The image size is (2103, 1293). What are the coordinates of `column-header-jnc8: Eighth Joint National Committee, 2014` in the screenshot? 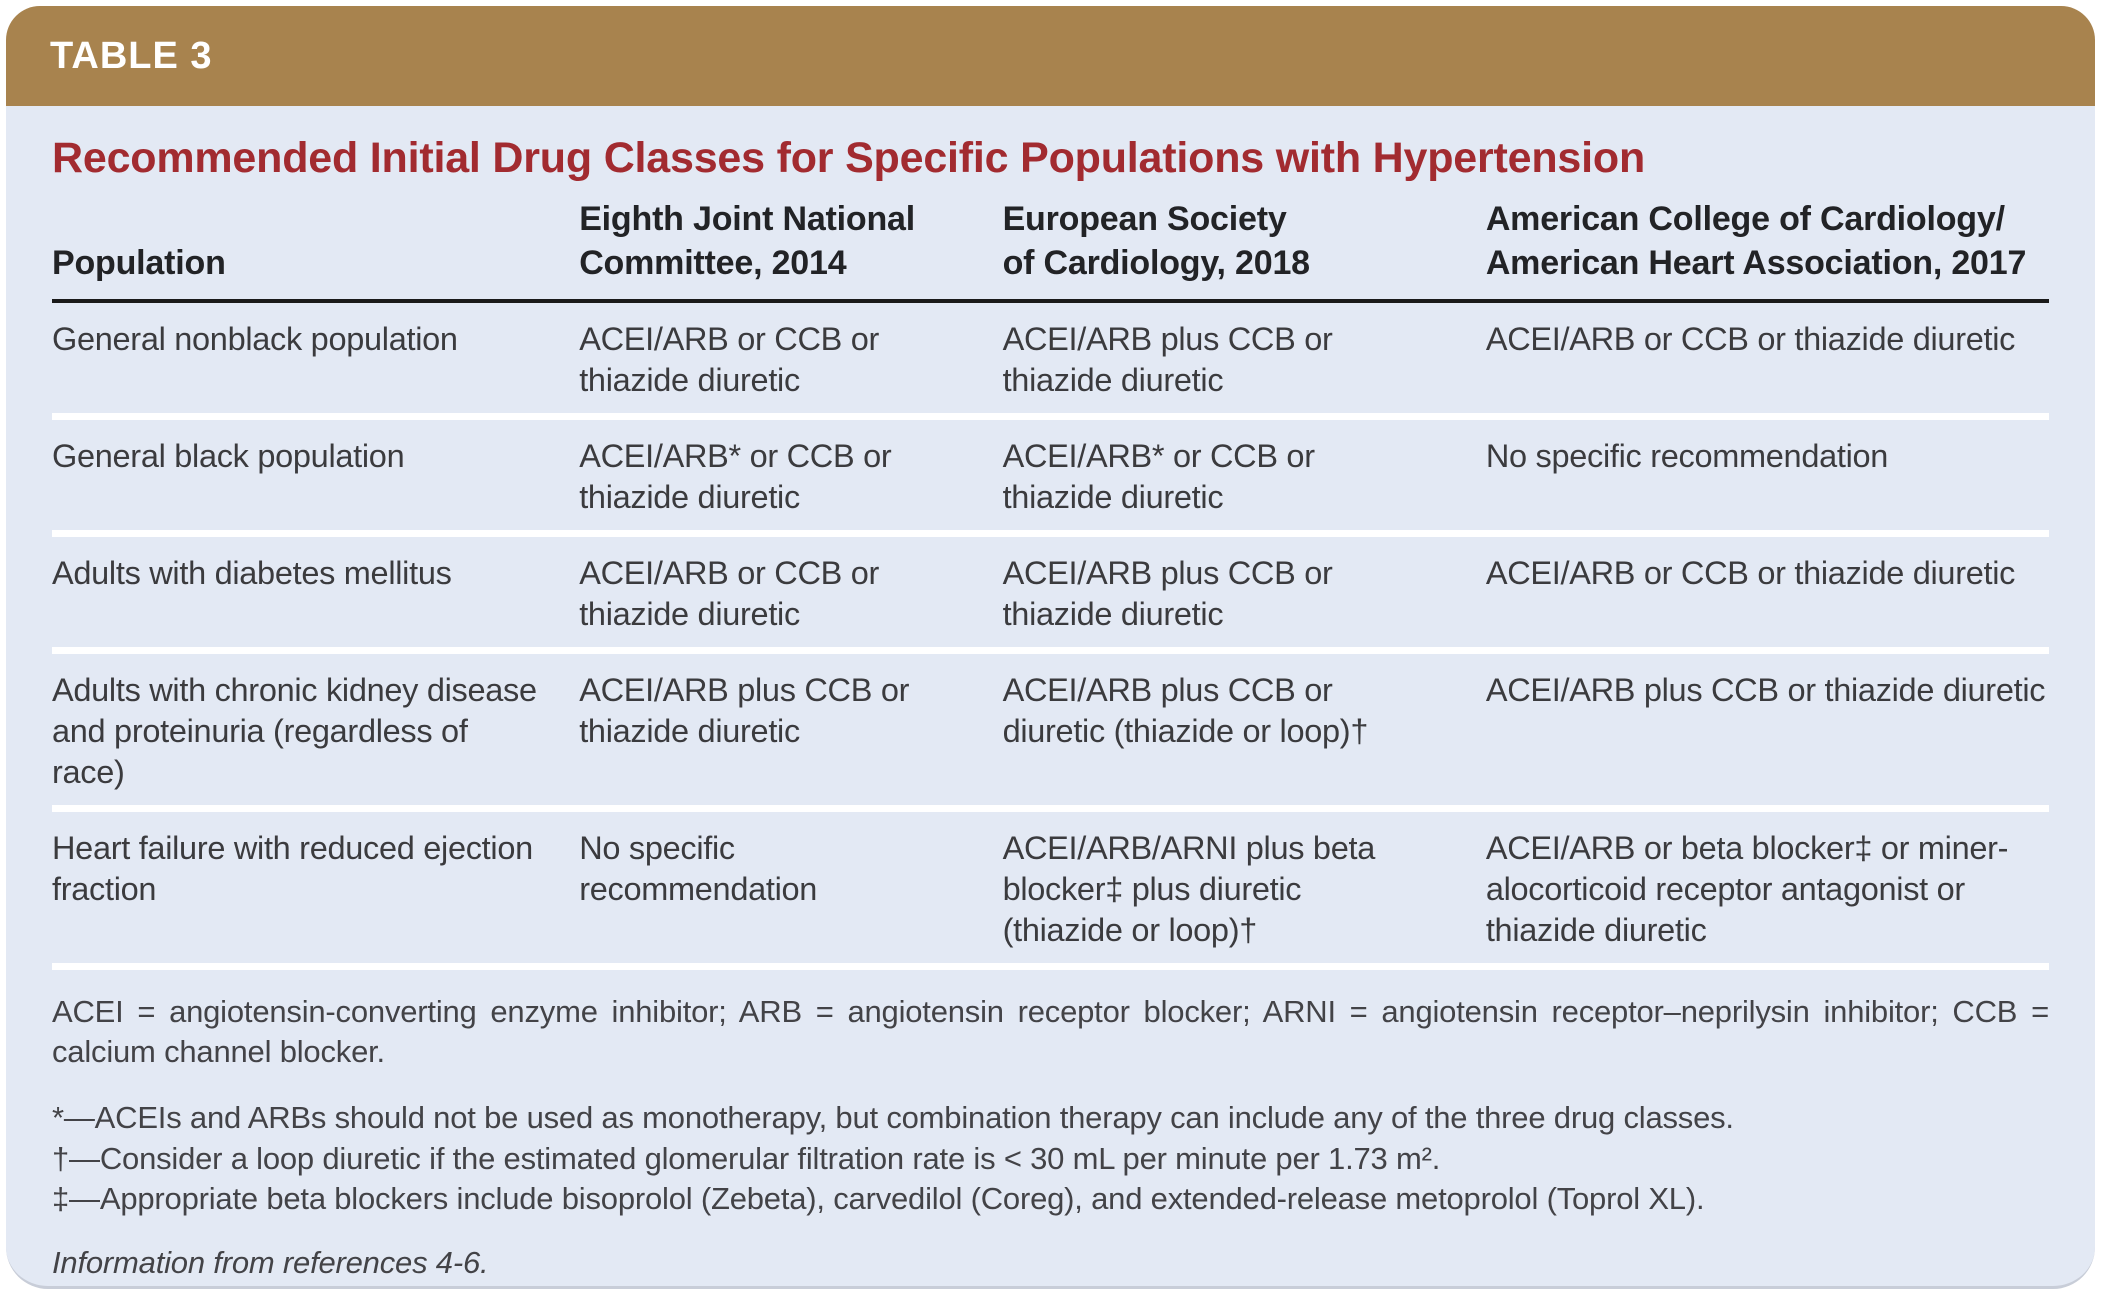 It's located at (791, 250).